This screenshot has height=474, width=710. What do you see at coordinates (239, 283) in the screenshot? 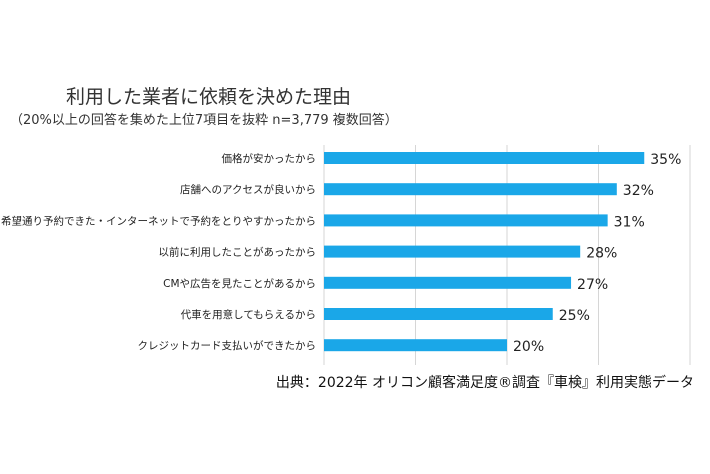
I see `category-label: CMや広告を見たことがあるから` at bounding box center [239, 283].